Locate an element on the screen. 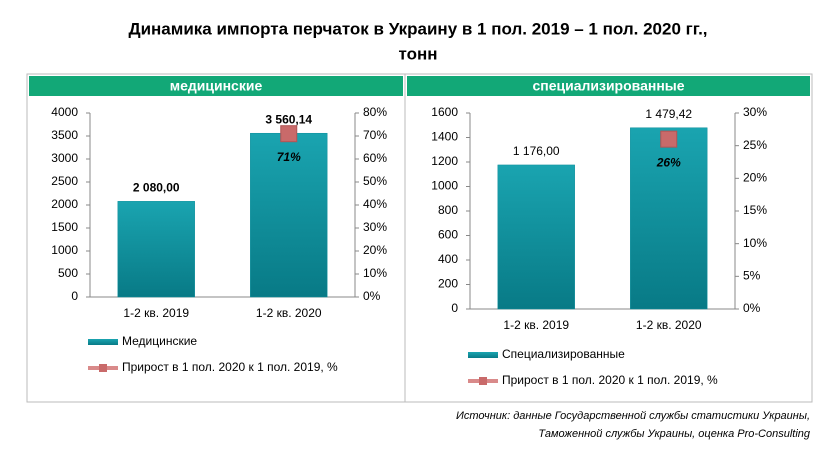 The image size is (837, 449). growth-label: 26% is located at coordinates (668, 162).